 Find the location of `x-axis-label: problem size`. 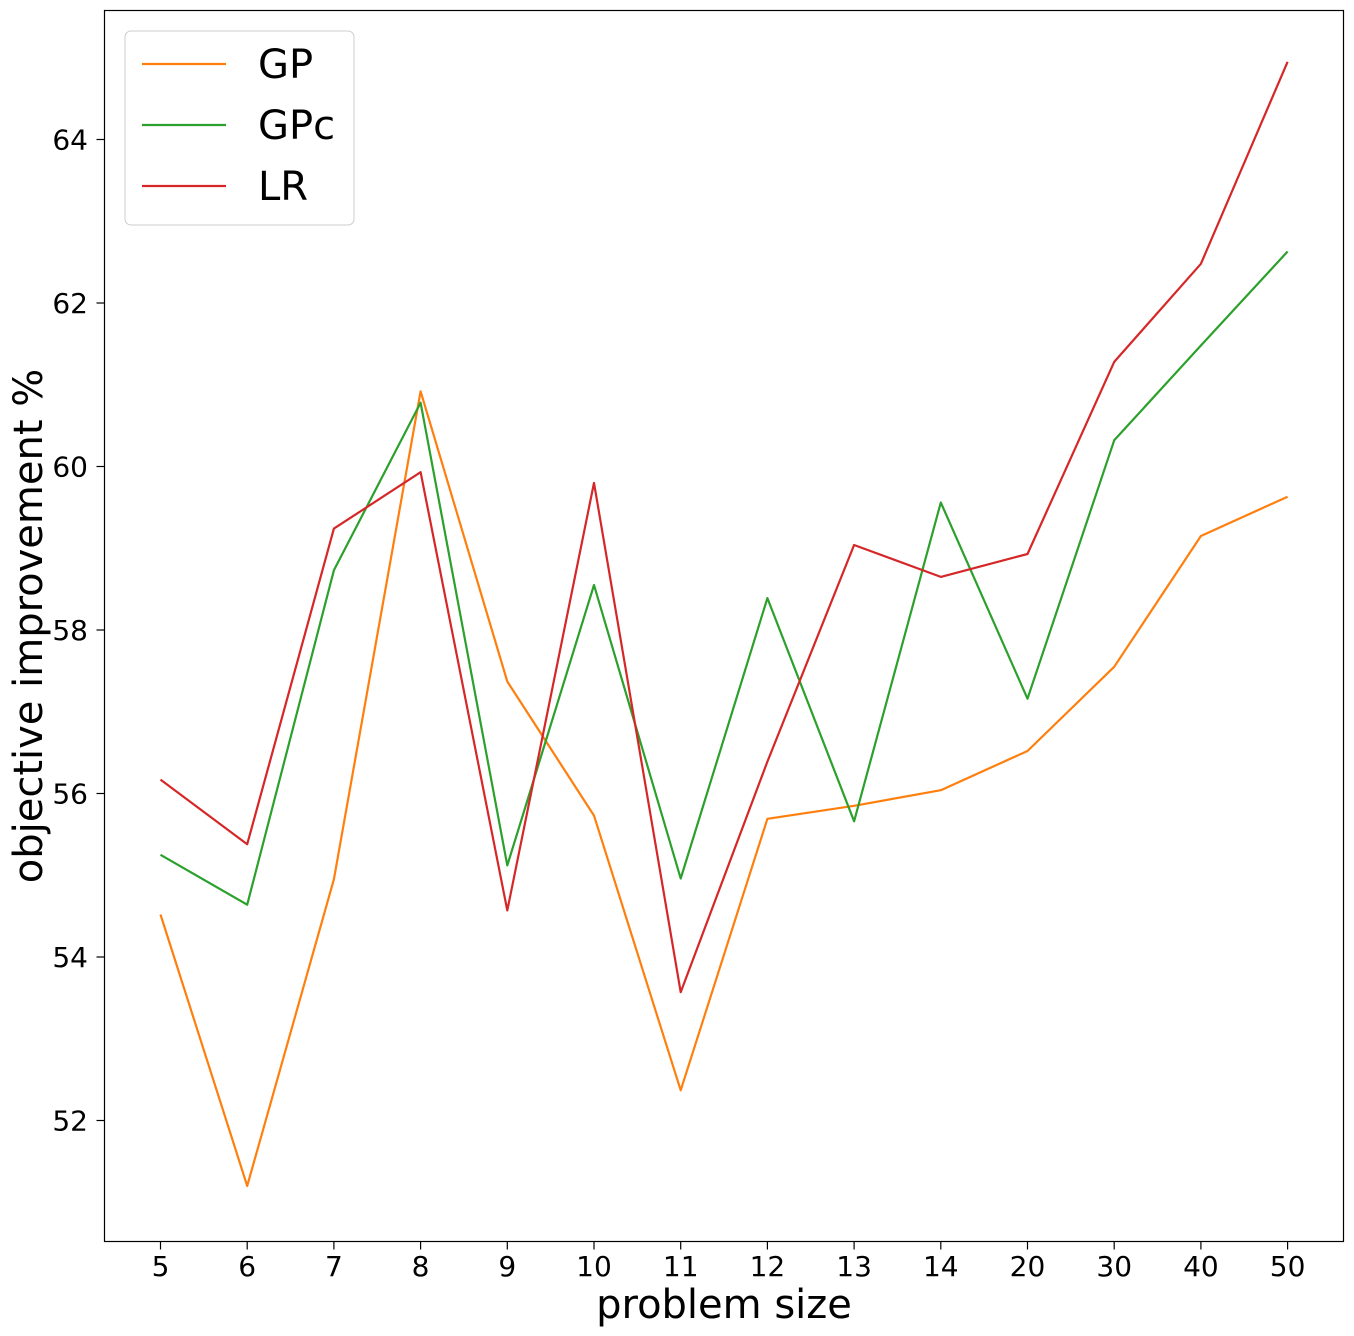

x-axis-label: problem size is located at coordinates (724, 1305).